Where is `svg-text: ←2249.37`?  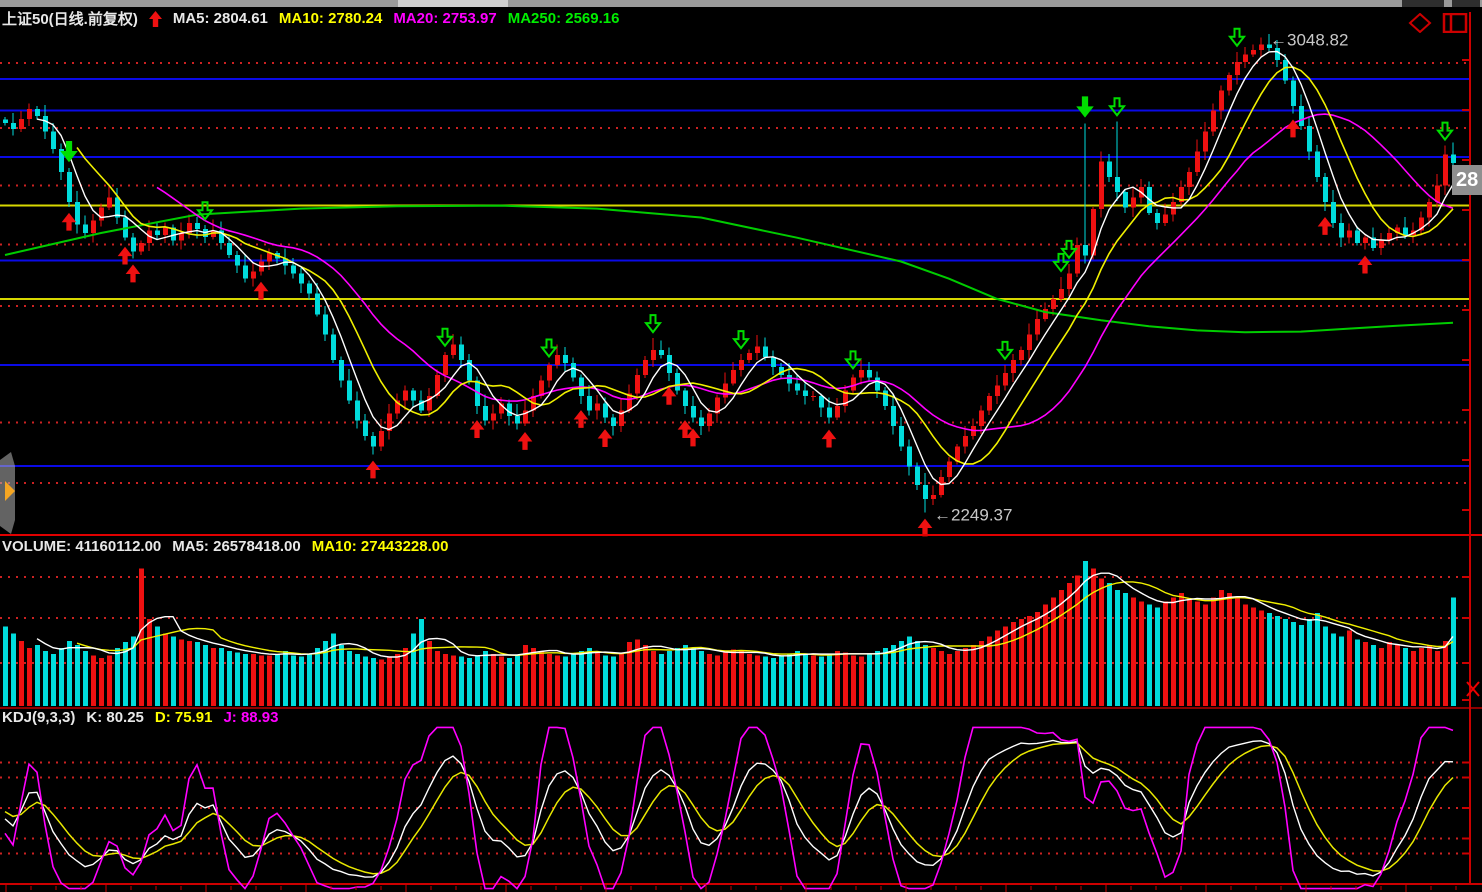
svg-text: ←2249.37 is located at coordinates (973, 515).